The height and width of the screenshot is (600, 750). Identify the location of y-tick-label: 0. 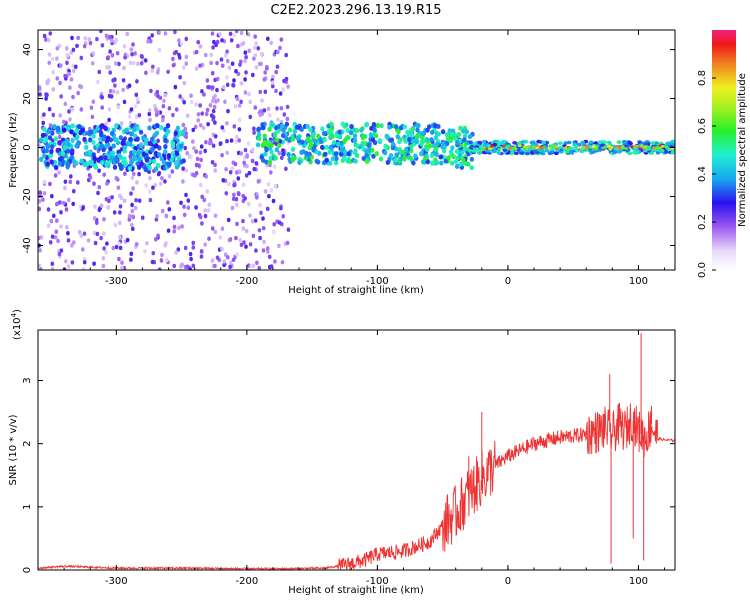
(27, 147).